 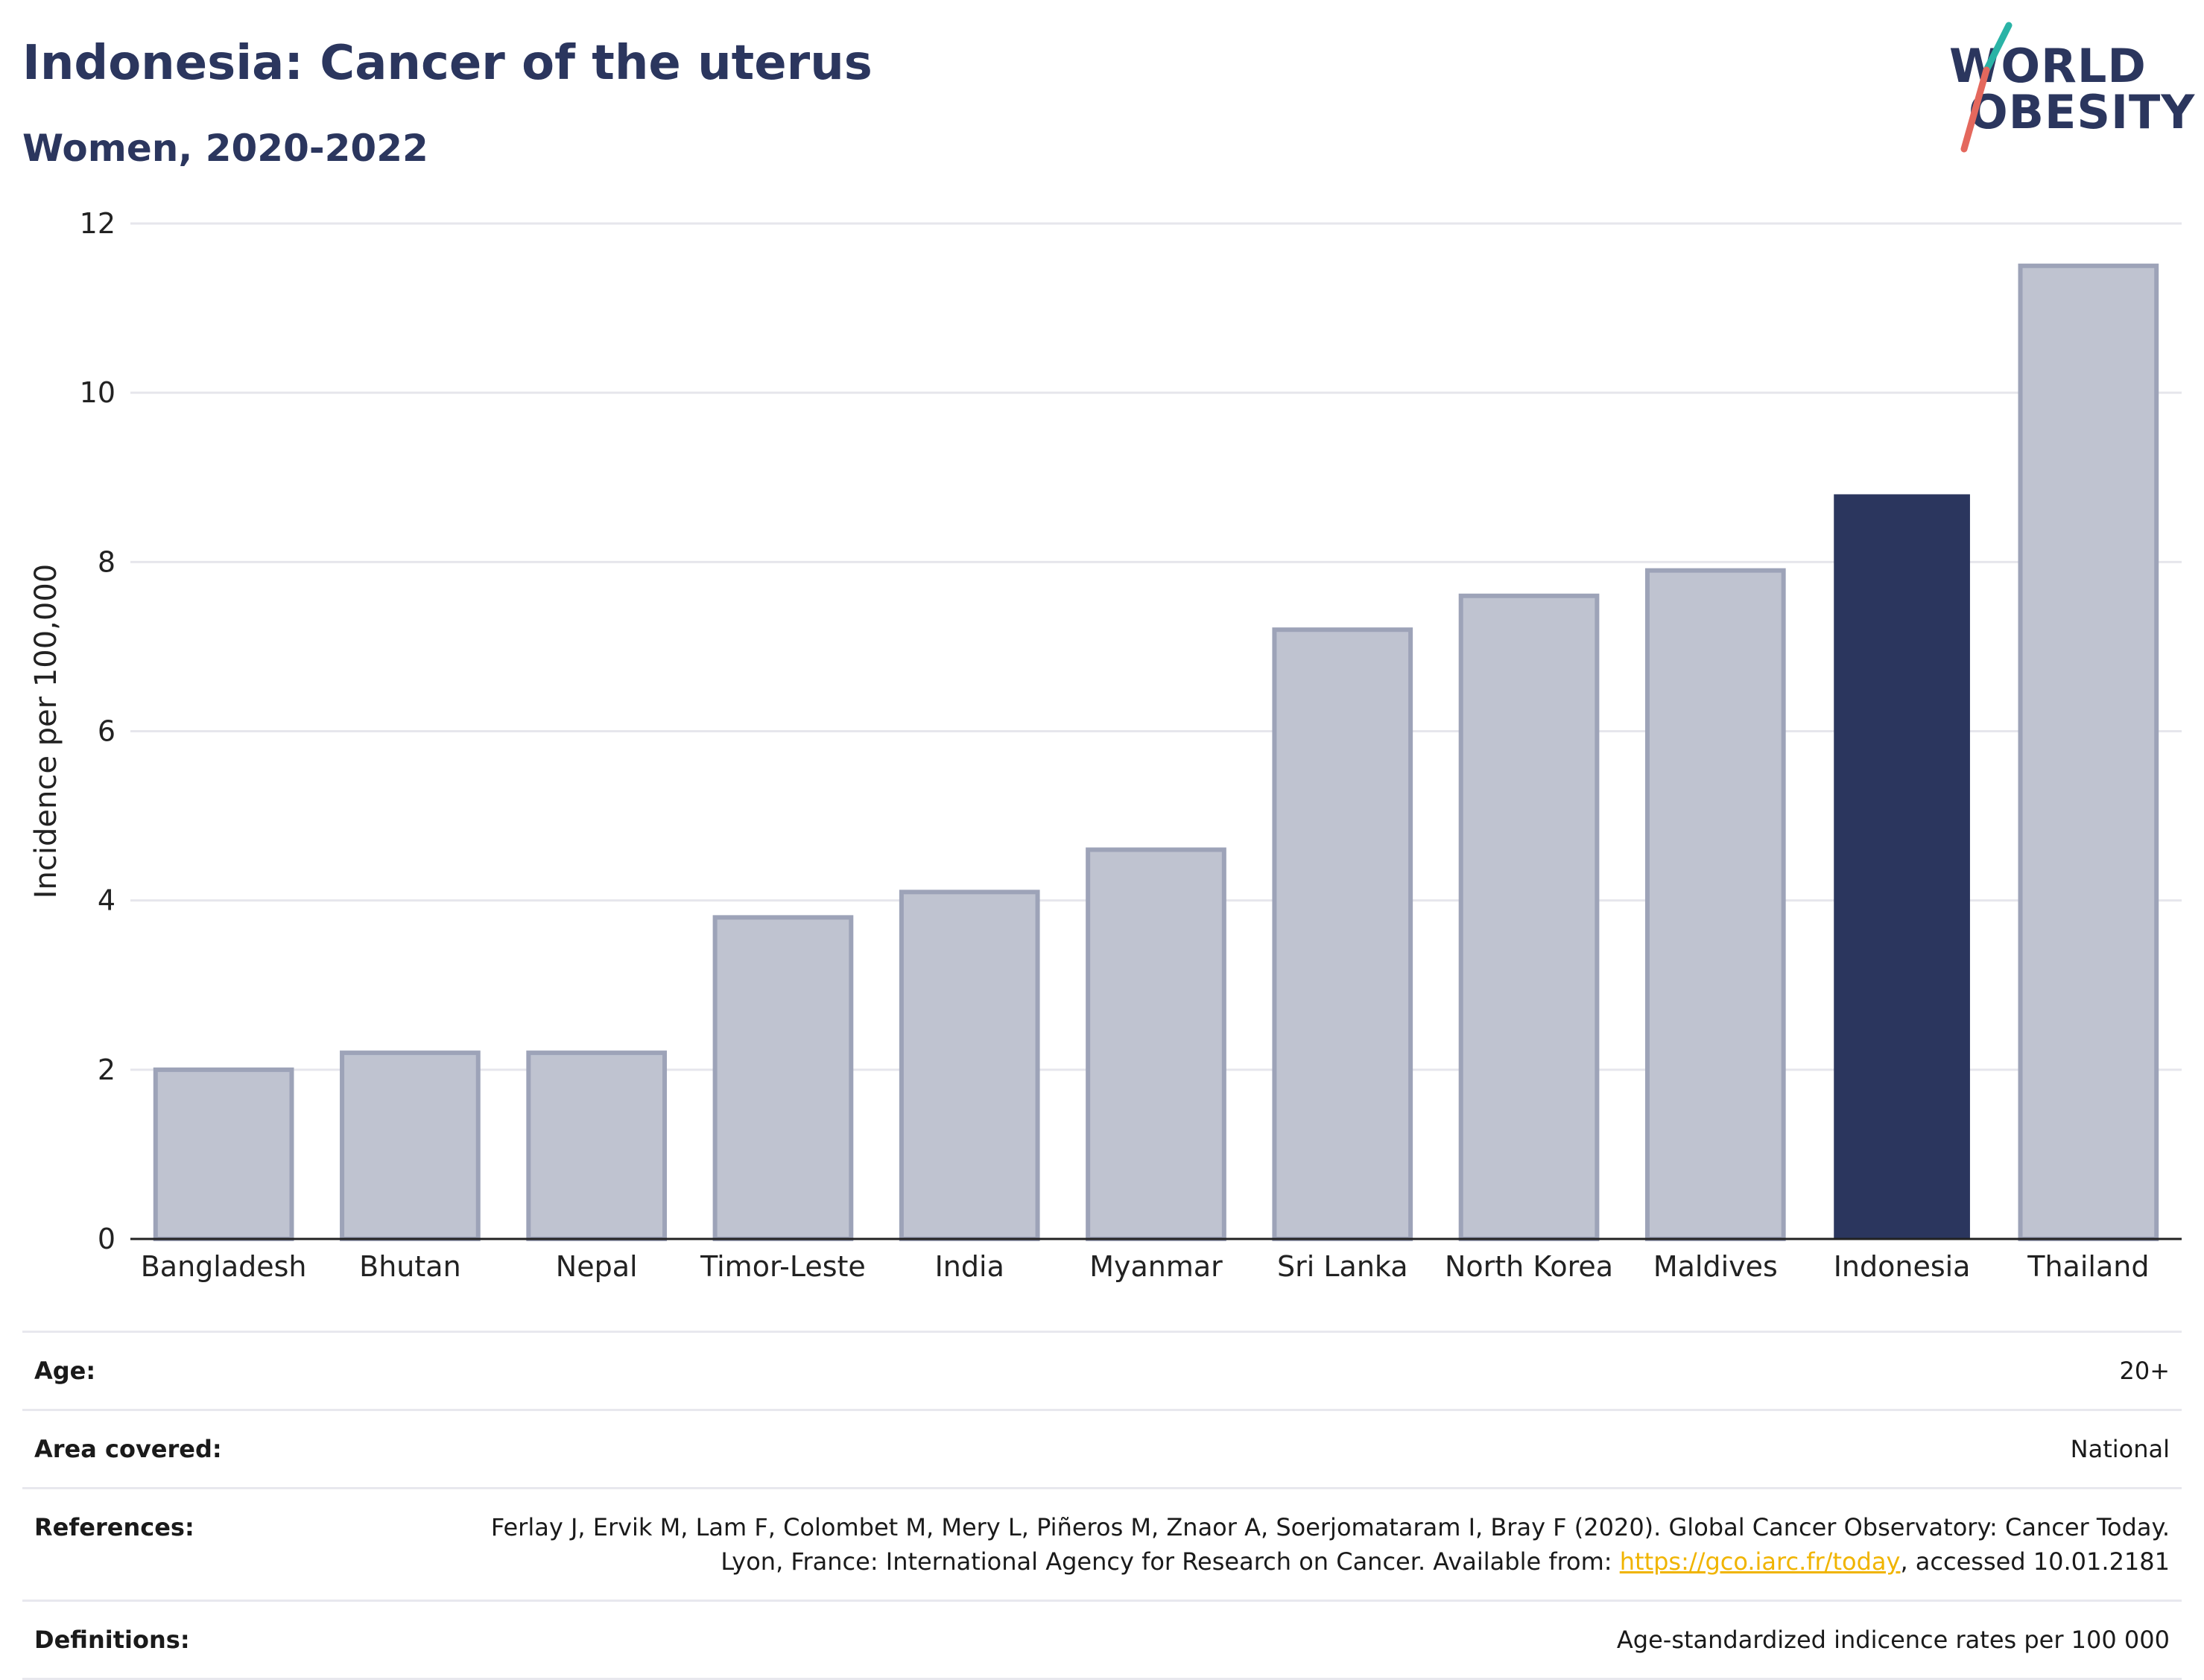 What do you see at coordinates (46, 731) in the screenshot?
I see `y-axis-label: Incidence per 100,000` at bounding box center [46, 731].